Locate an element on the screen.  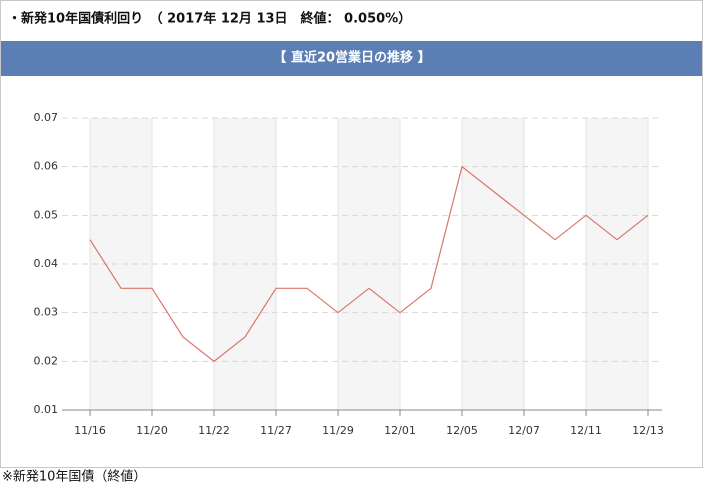
x-tick-label: 11/20 is located at coordinates (152, 430).